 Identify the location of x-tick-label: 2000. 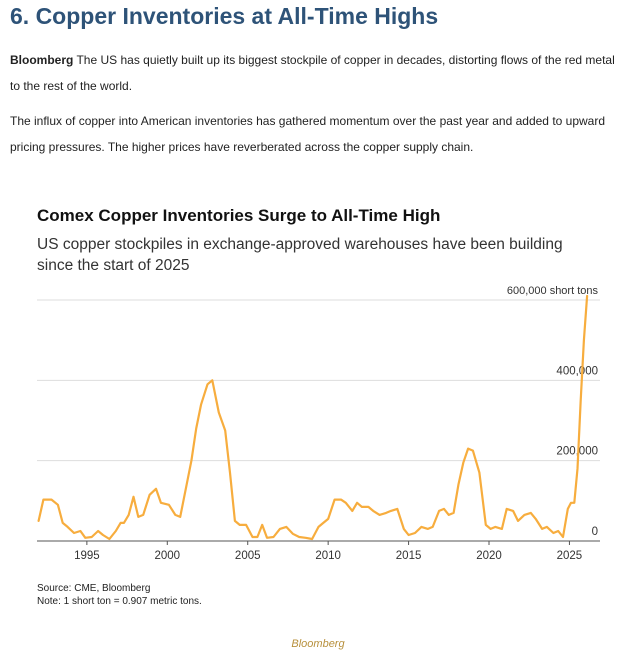
(167, 556).